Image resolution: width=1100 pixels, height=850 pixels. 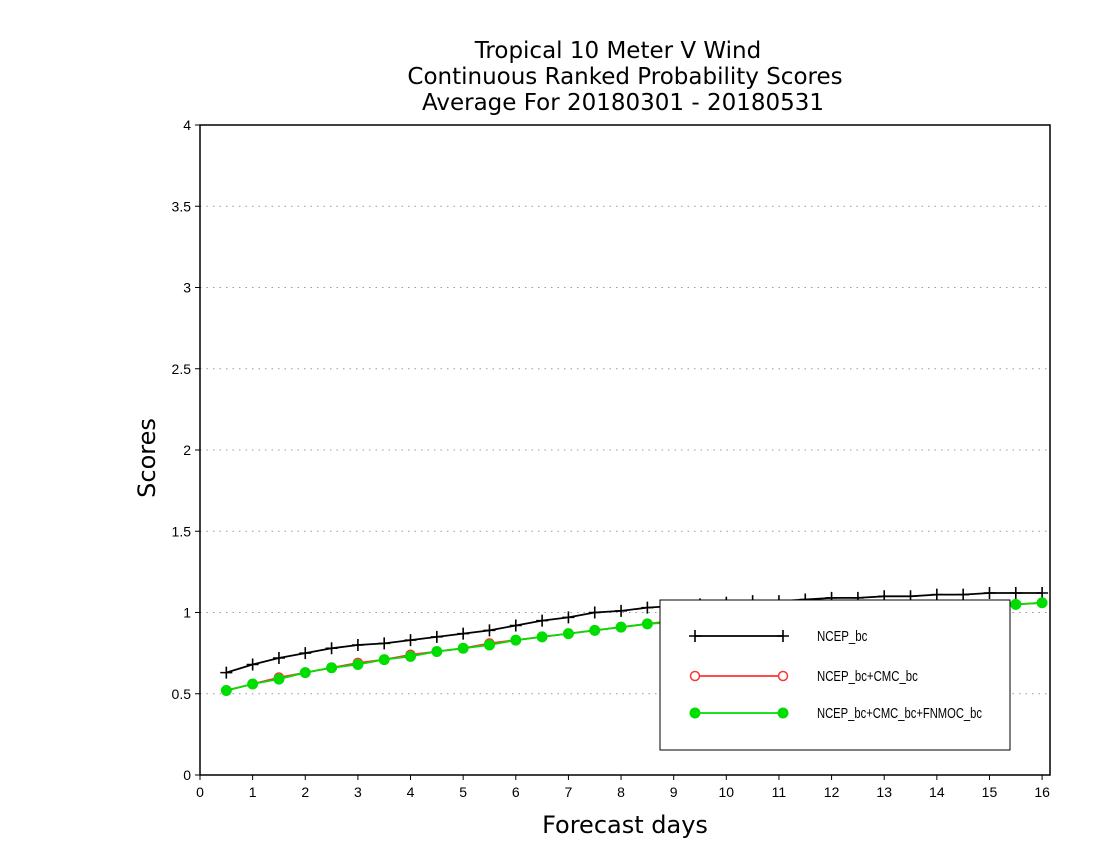 I want to click on legend-entry-3: NCEP_bc+CMC_bc+FNMOC_bc, so click(x=835, y=713).